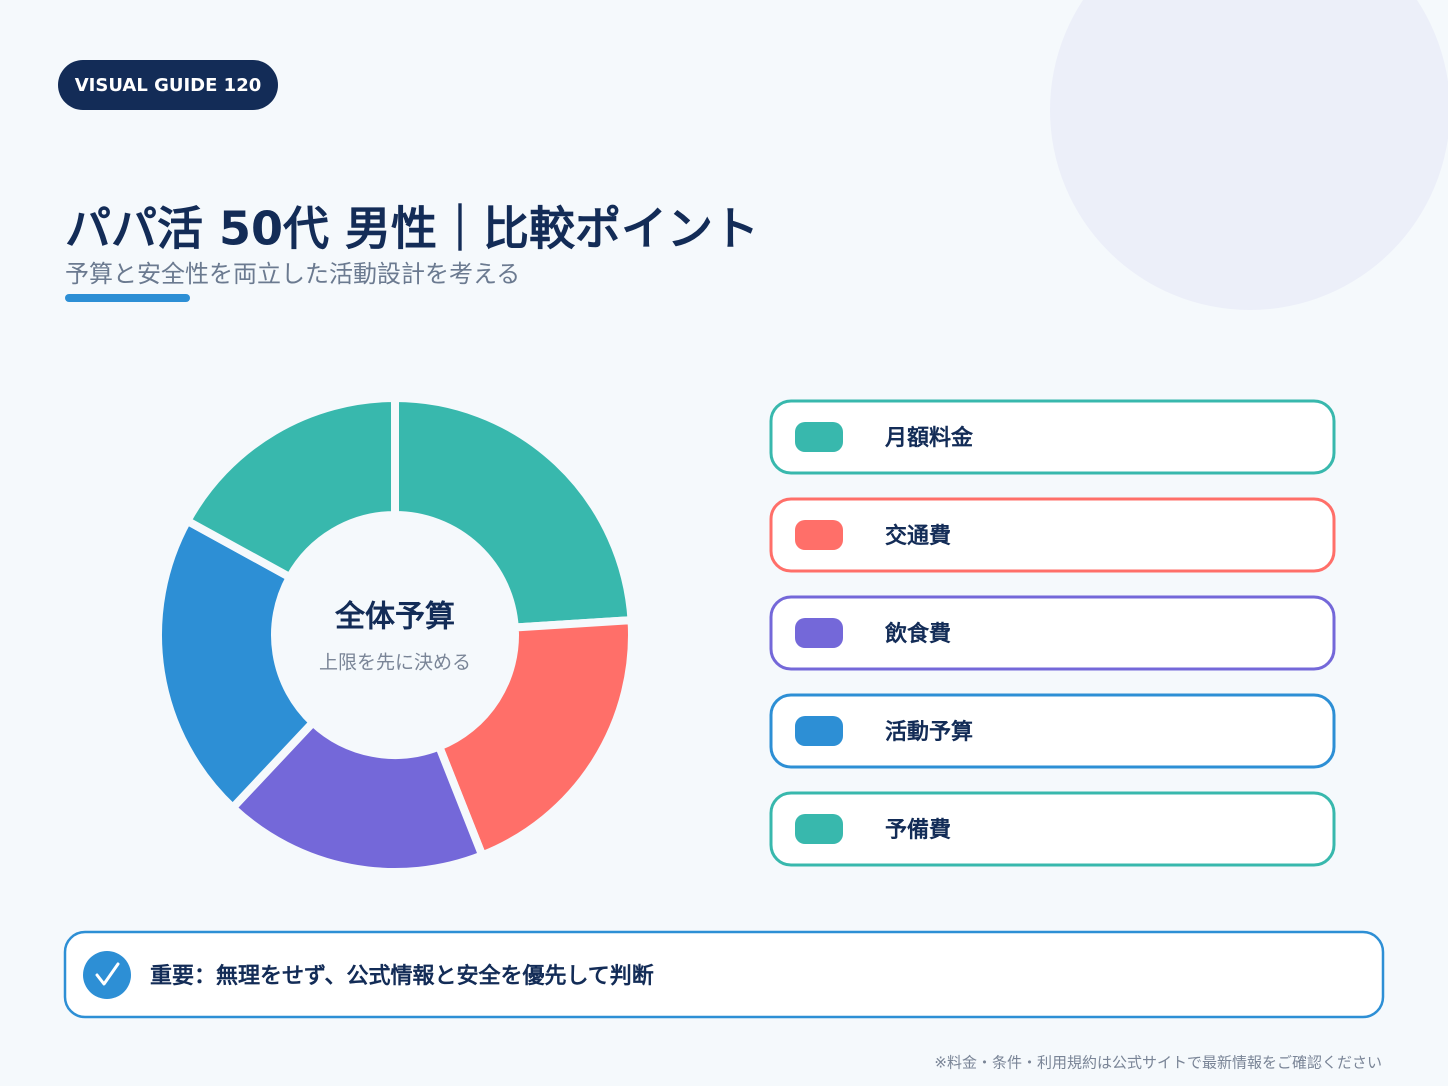 This screenshot has height=1086, width=1448. What do you see at coordinates (394, 617) in the screenshot?
I see `center-title: 全体予算` at bounding box center [394, 617].